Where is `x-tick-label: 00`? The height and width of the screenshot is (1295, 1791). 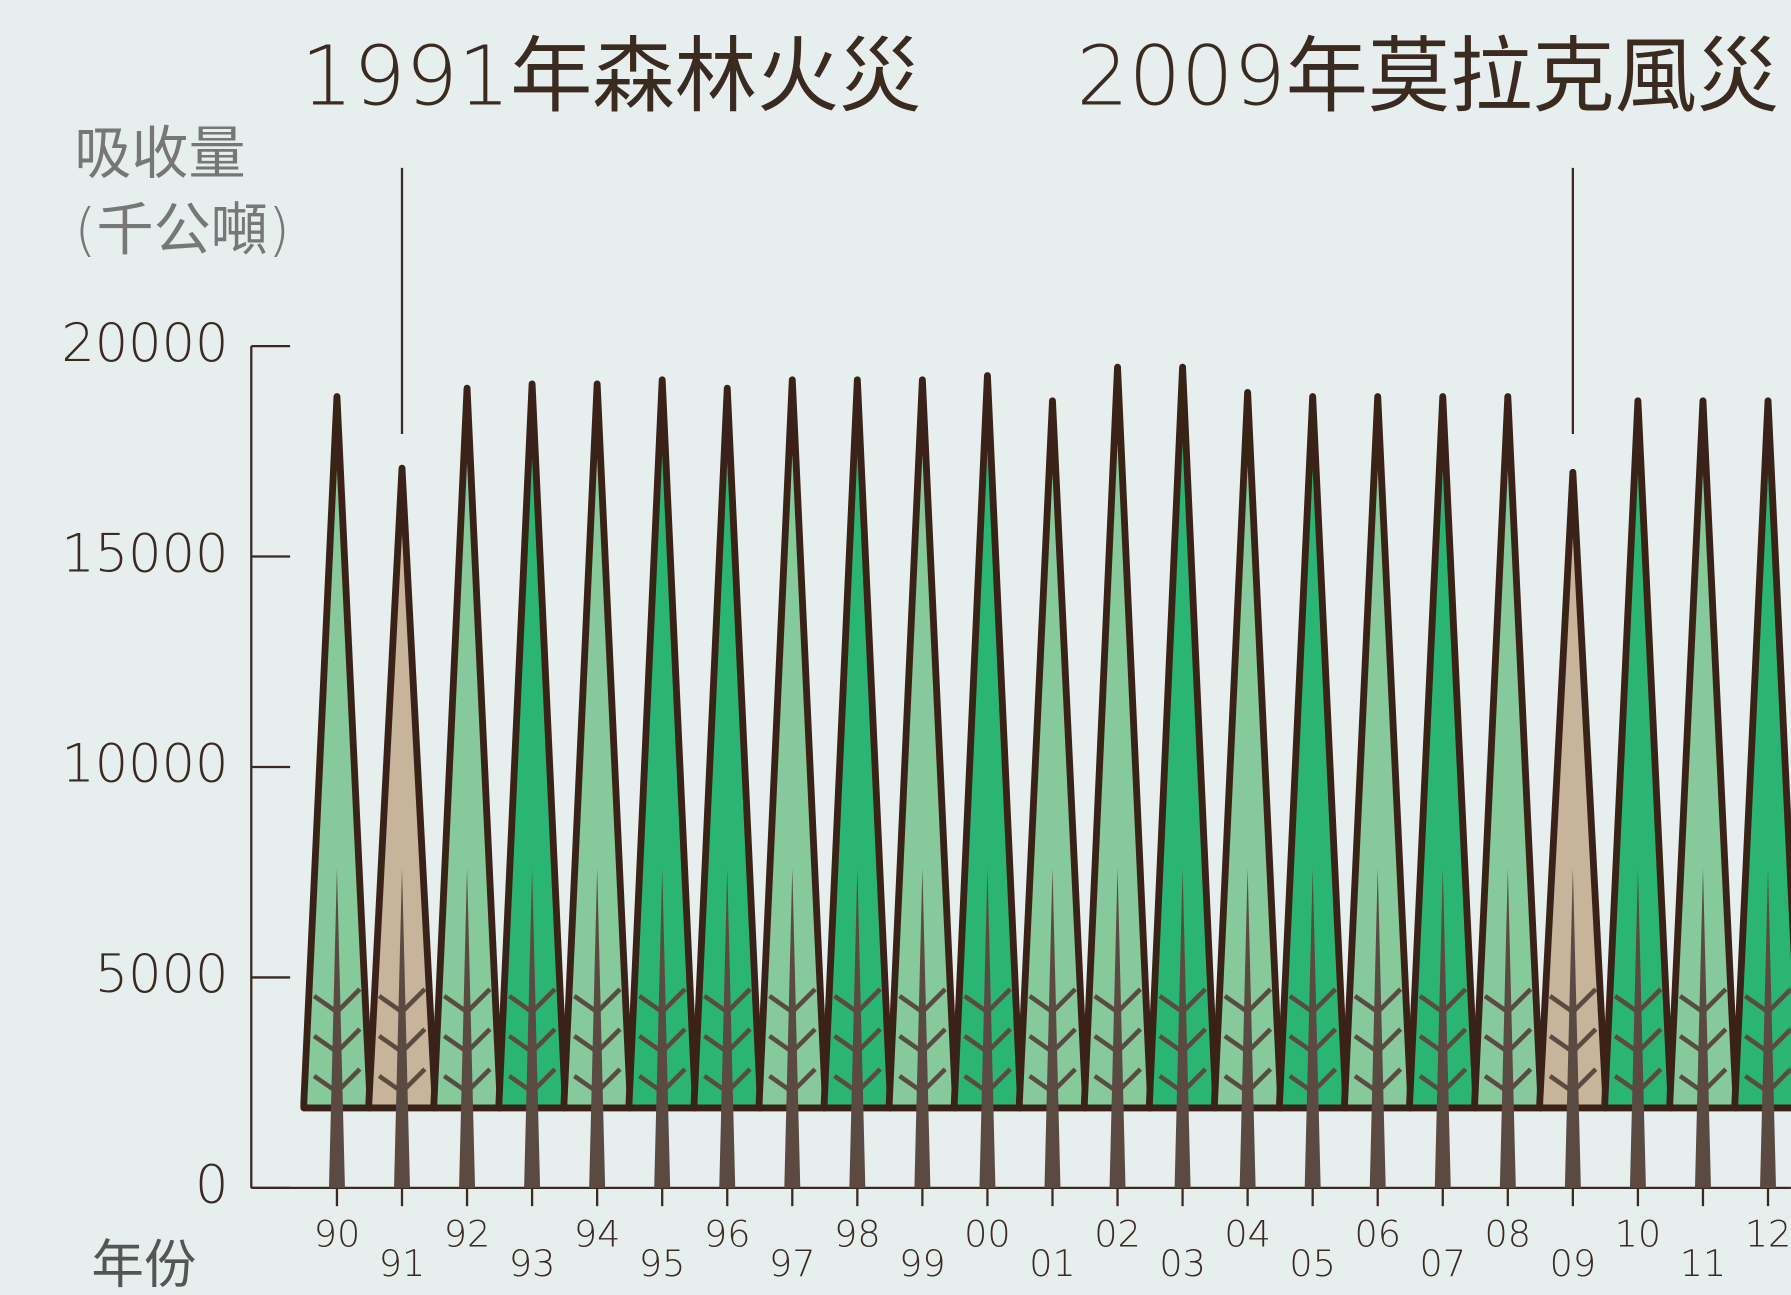 x-tick-label: 00 is located at coordinates (987, 1233).